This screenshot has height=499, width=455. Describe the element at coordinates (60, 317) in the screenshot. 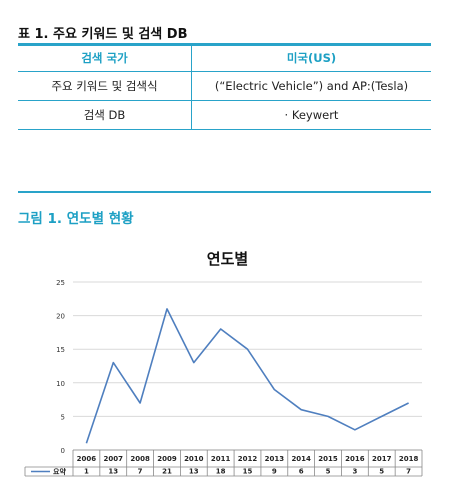

I see `y-tick-label: 20` at that location.